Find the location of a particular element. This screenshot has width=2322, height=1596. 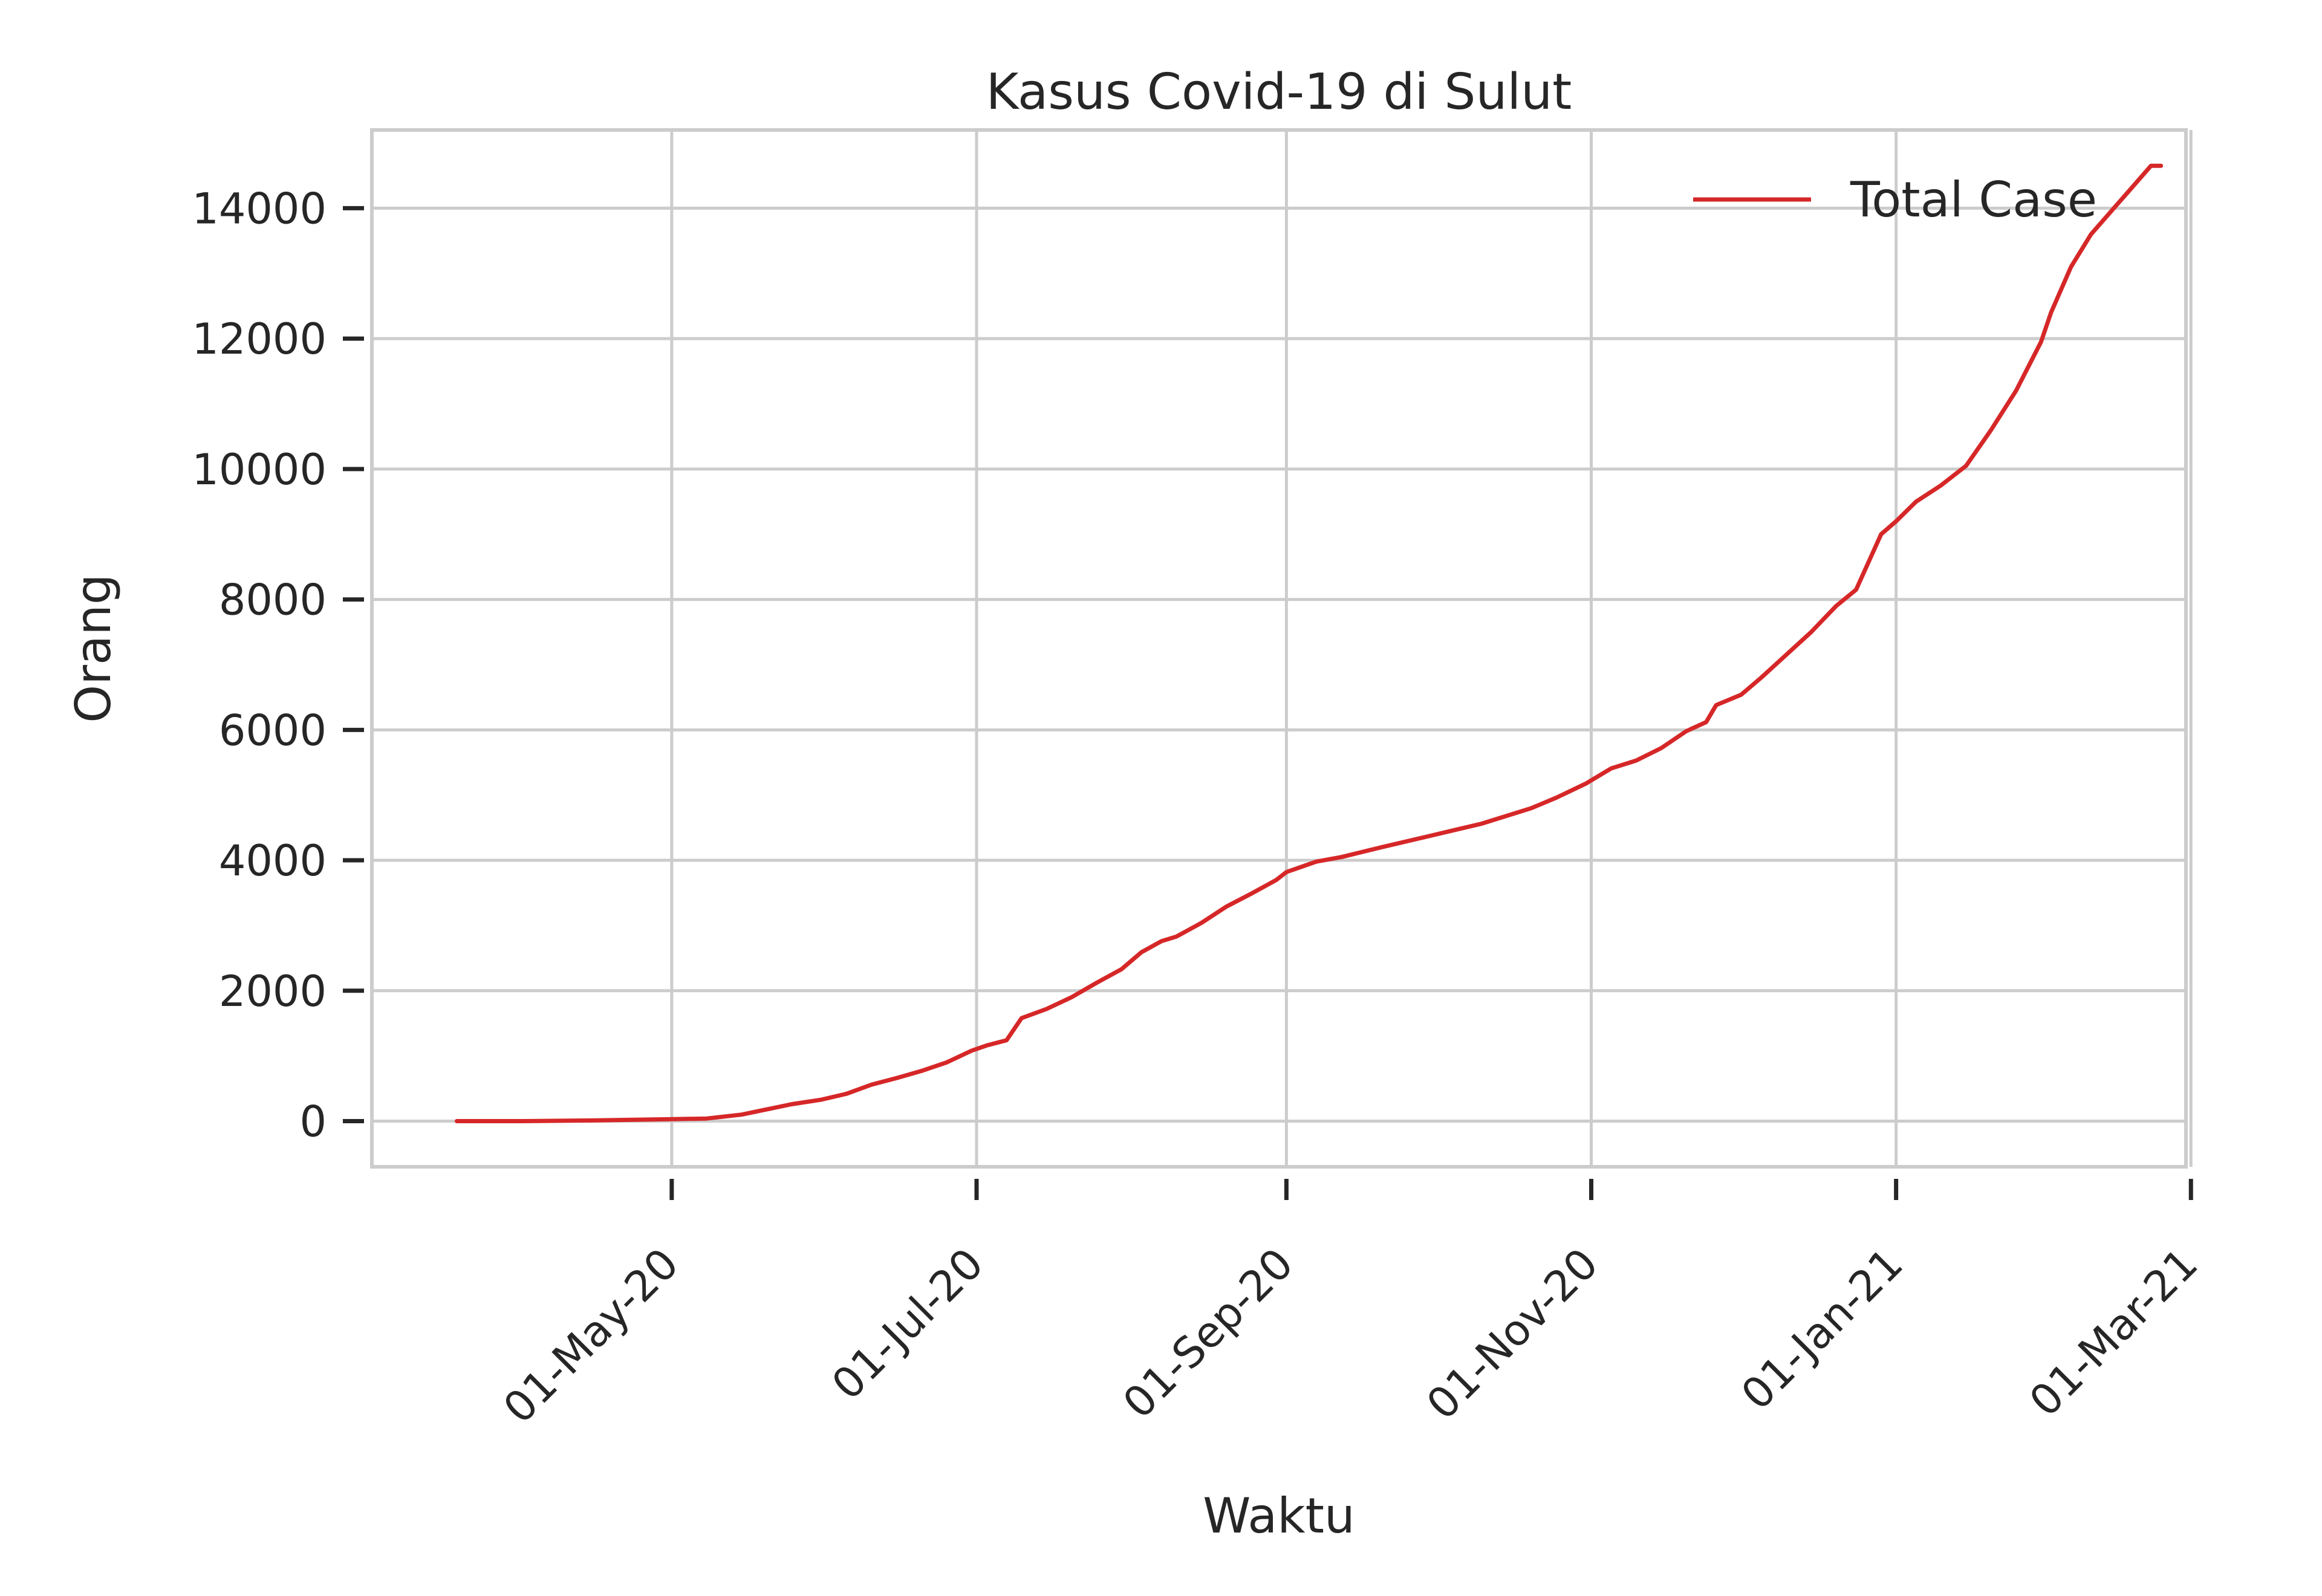

y-tick-label: 12000 is located at coordinates (259, 339).